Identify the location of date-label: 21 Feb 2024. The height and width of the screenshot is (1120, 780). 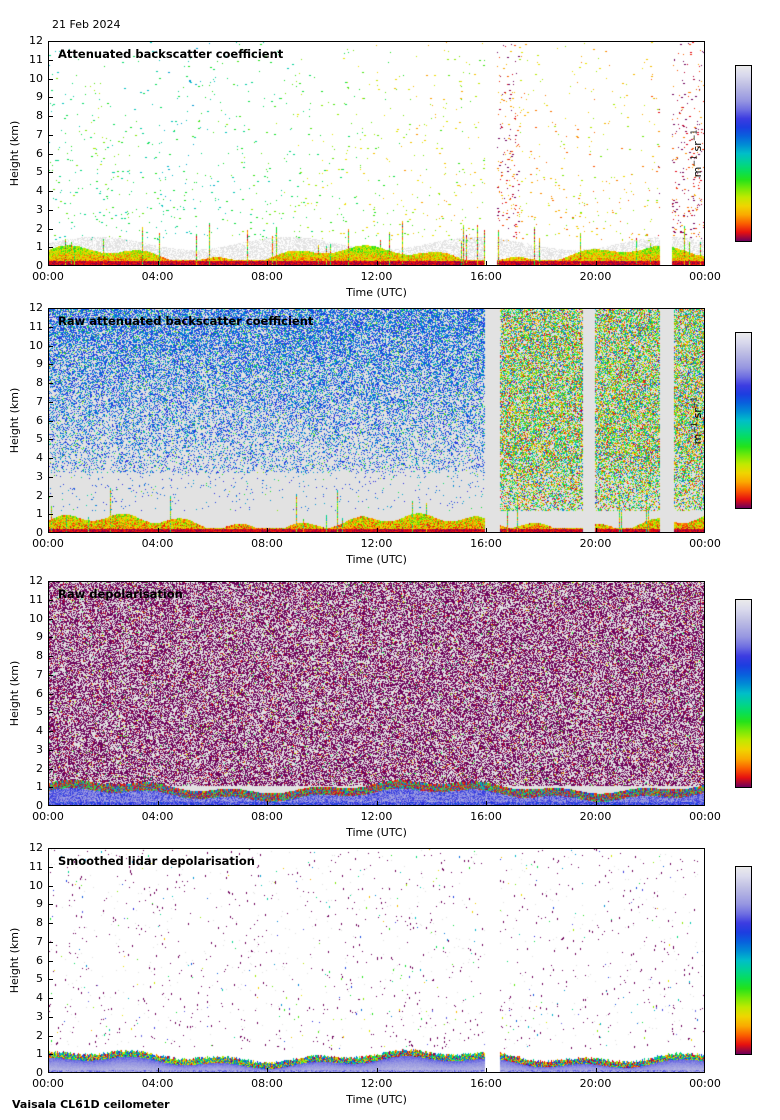
(86, 24).